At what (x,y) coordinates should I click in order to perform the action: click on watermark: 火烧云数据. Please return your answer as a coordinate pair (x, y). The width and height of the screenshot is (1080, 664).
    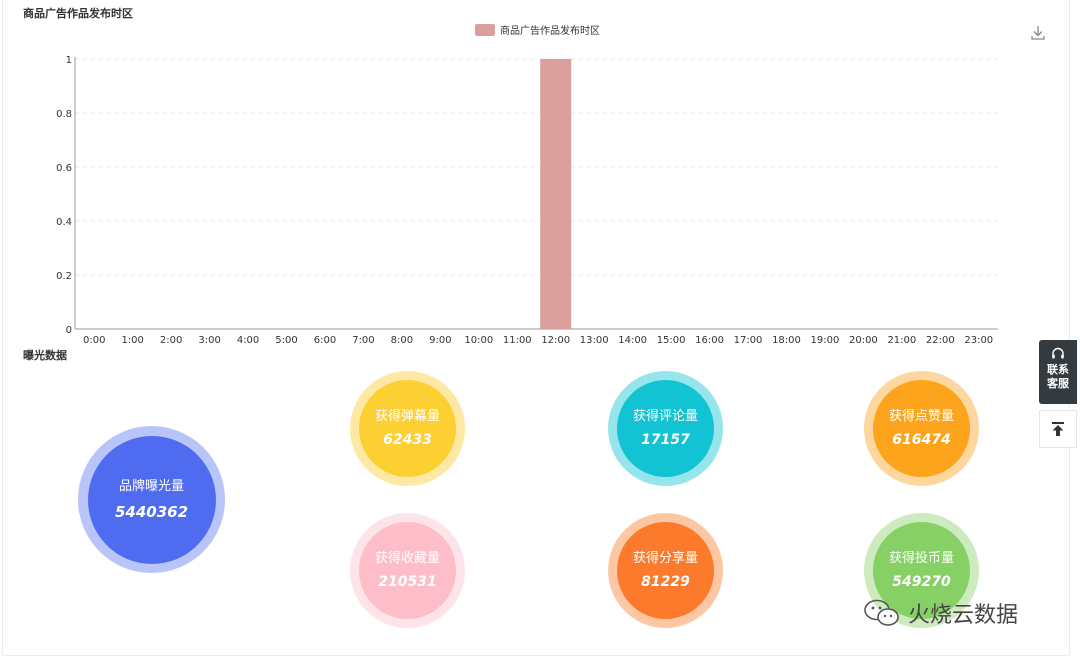
    Looking at the image, I should click on (940, 613).